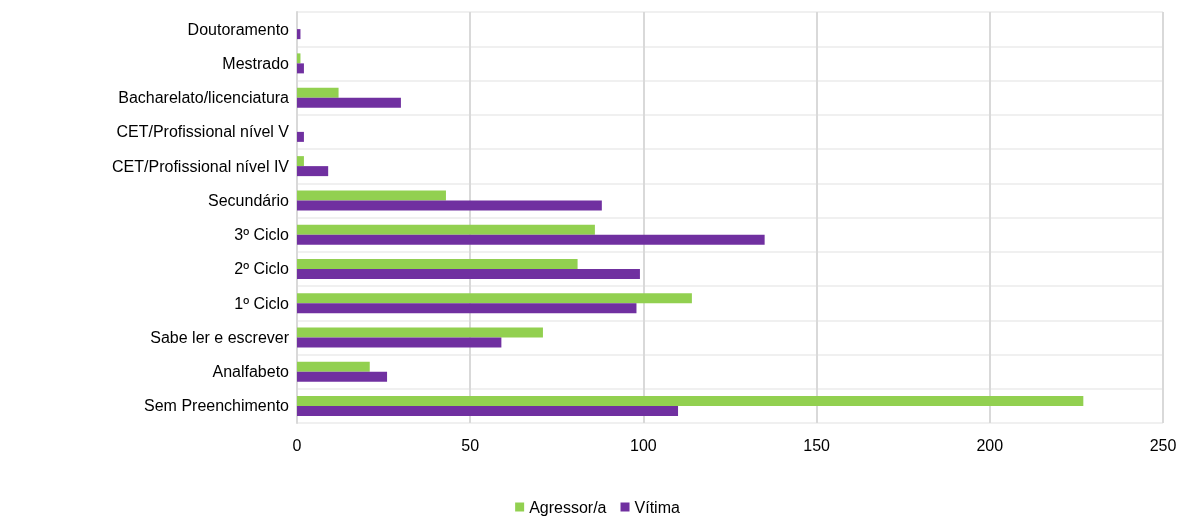 Image resolution: width=1195 pixels, height=522 pixels. Describe the element at coordinates (262, 235) in the screenshot. I see `y-tick-label: 3º Ciclo` at that location.